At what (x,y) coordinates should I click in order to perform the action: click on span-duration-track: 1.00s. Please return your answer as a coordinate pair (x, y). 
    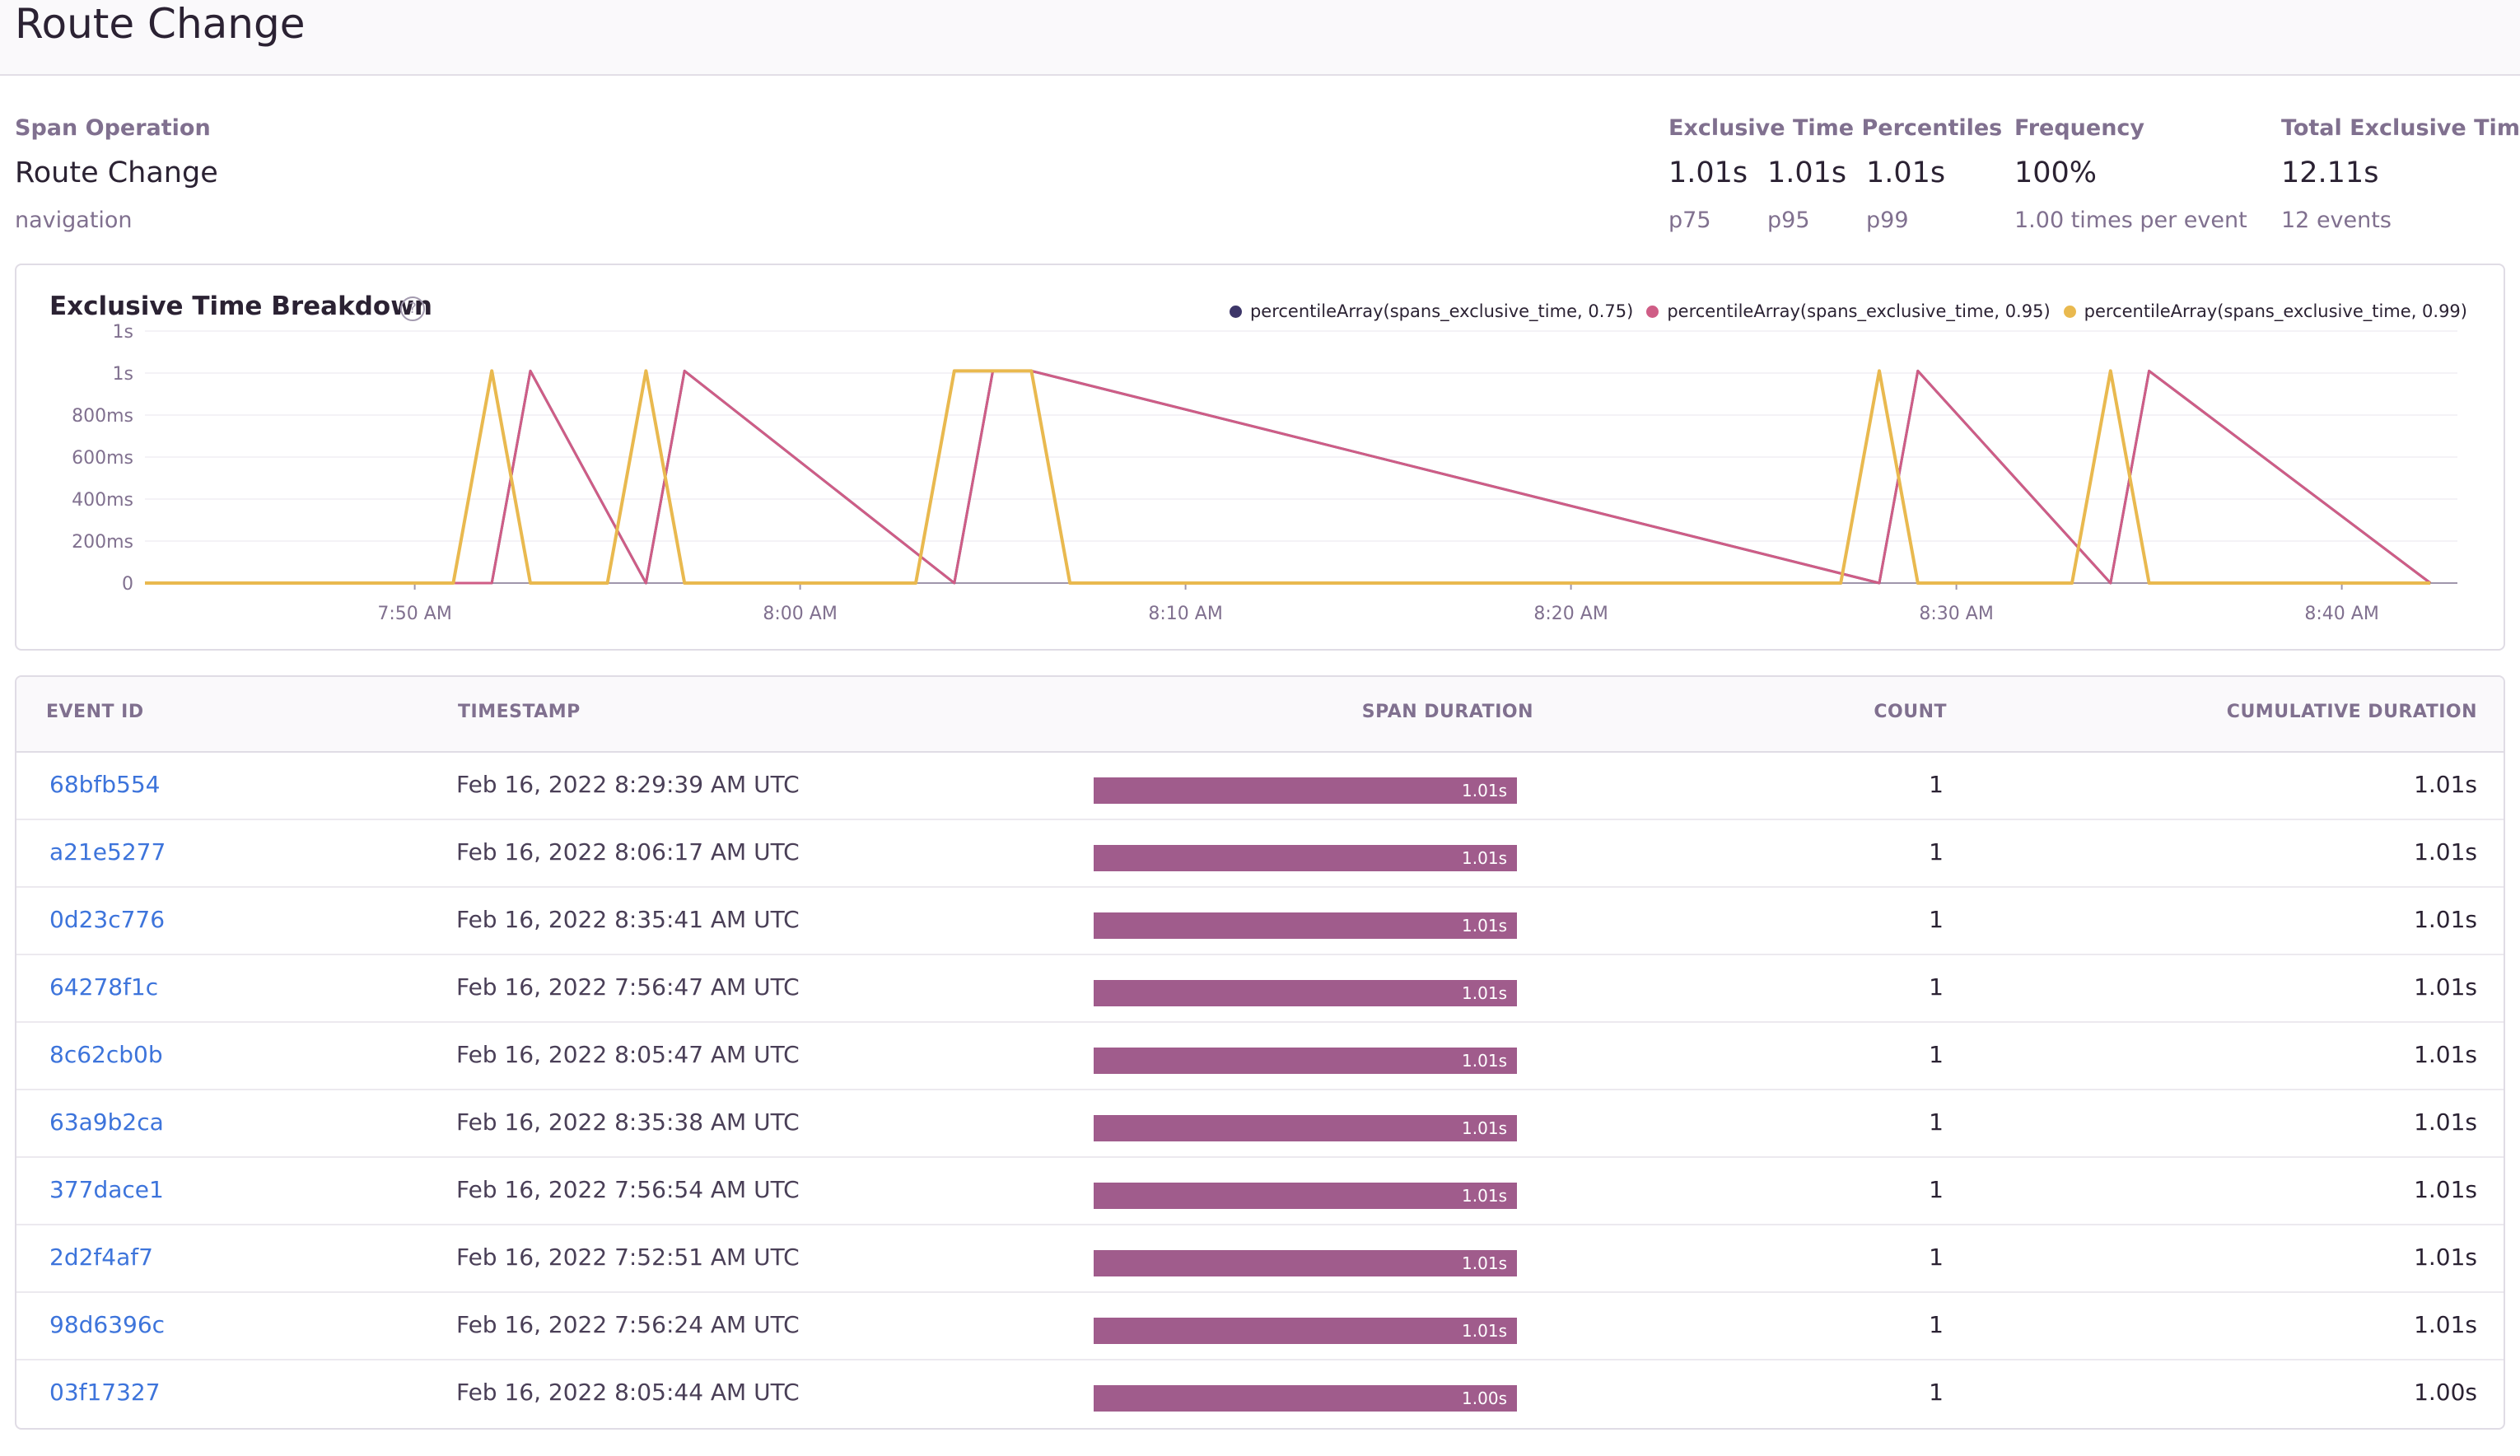
    Looking at the image, I should click on (1305, 1398).